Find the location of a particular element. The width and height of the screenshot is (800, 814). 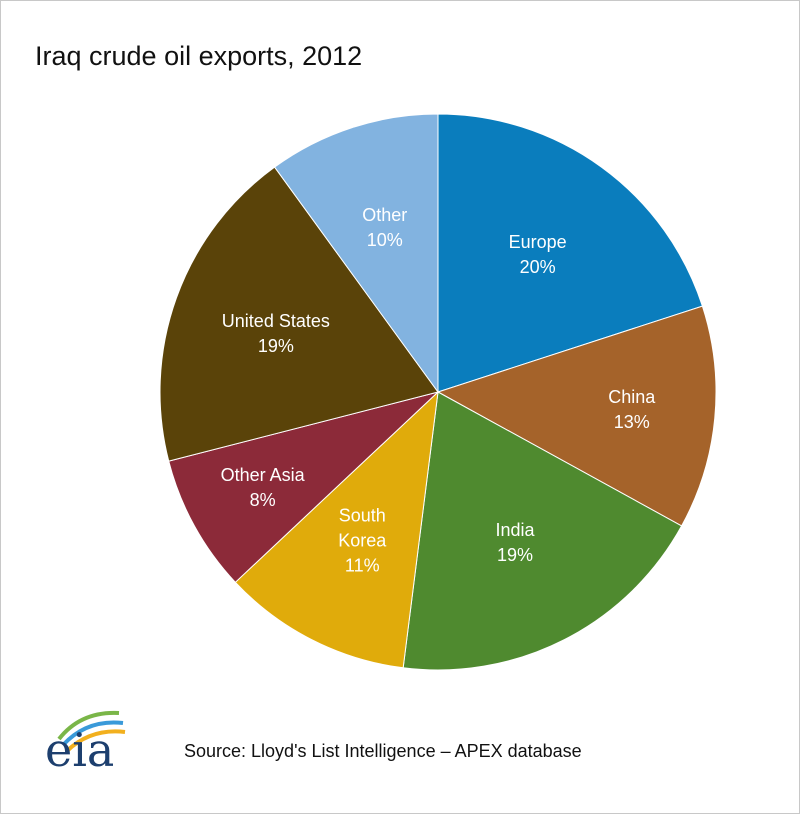

slice-category: United States is located at coordinates (275, 320).